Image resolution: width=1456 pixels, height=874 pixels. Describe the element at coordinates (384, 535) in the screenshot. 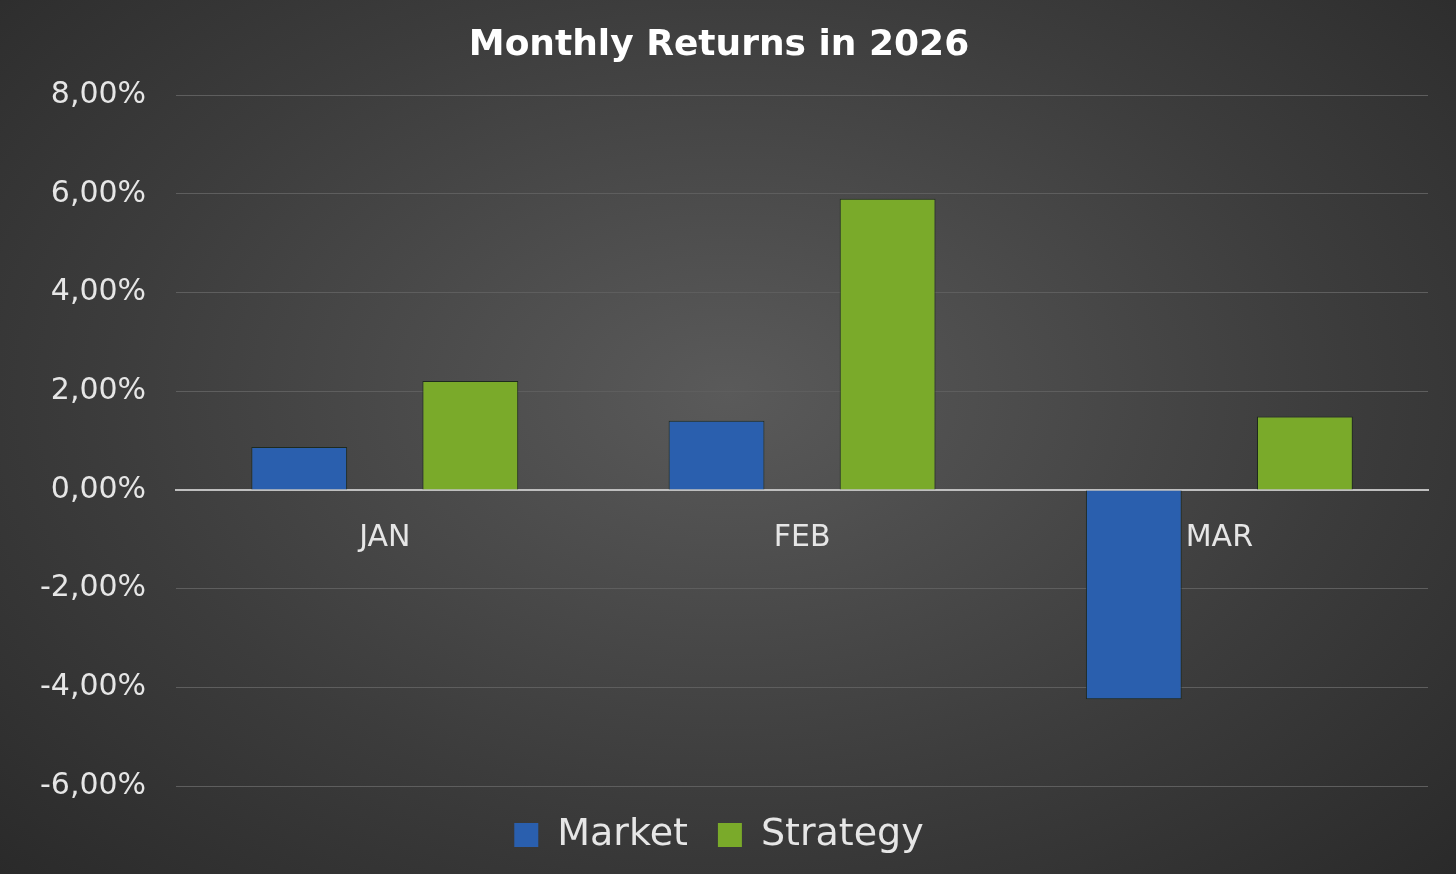

I see `x-tick-label: JAN` at that location.